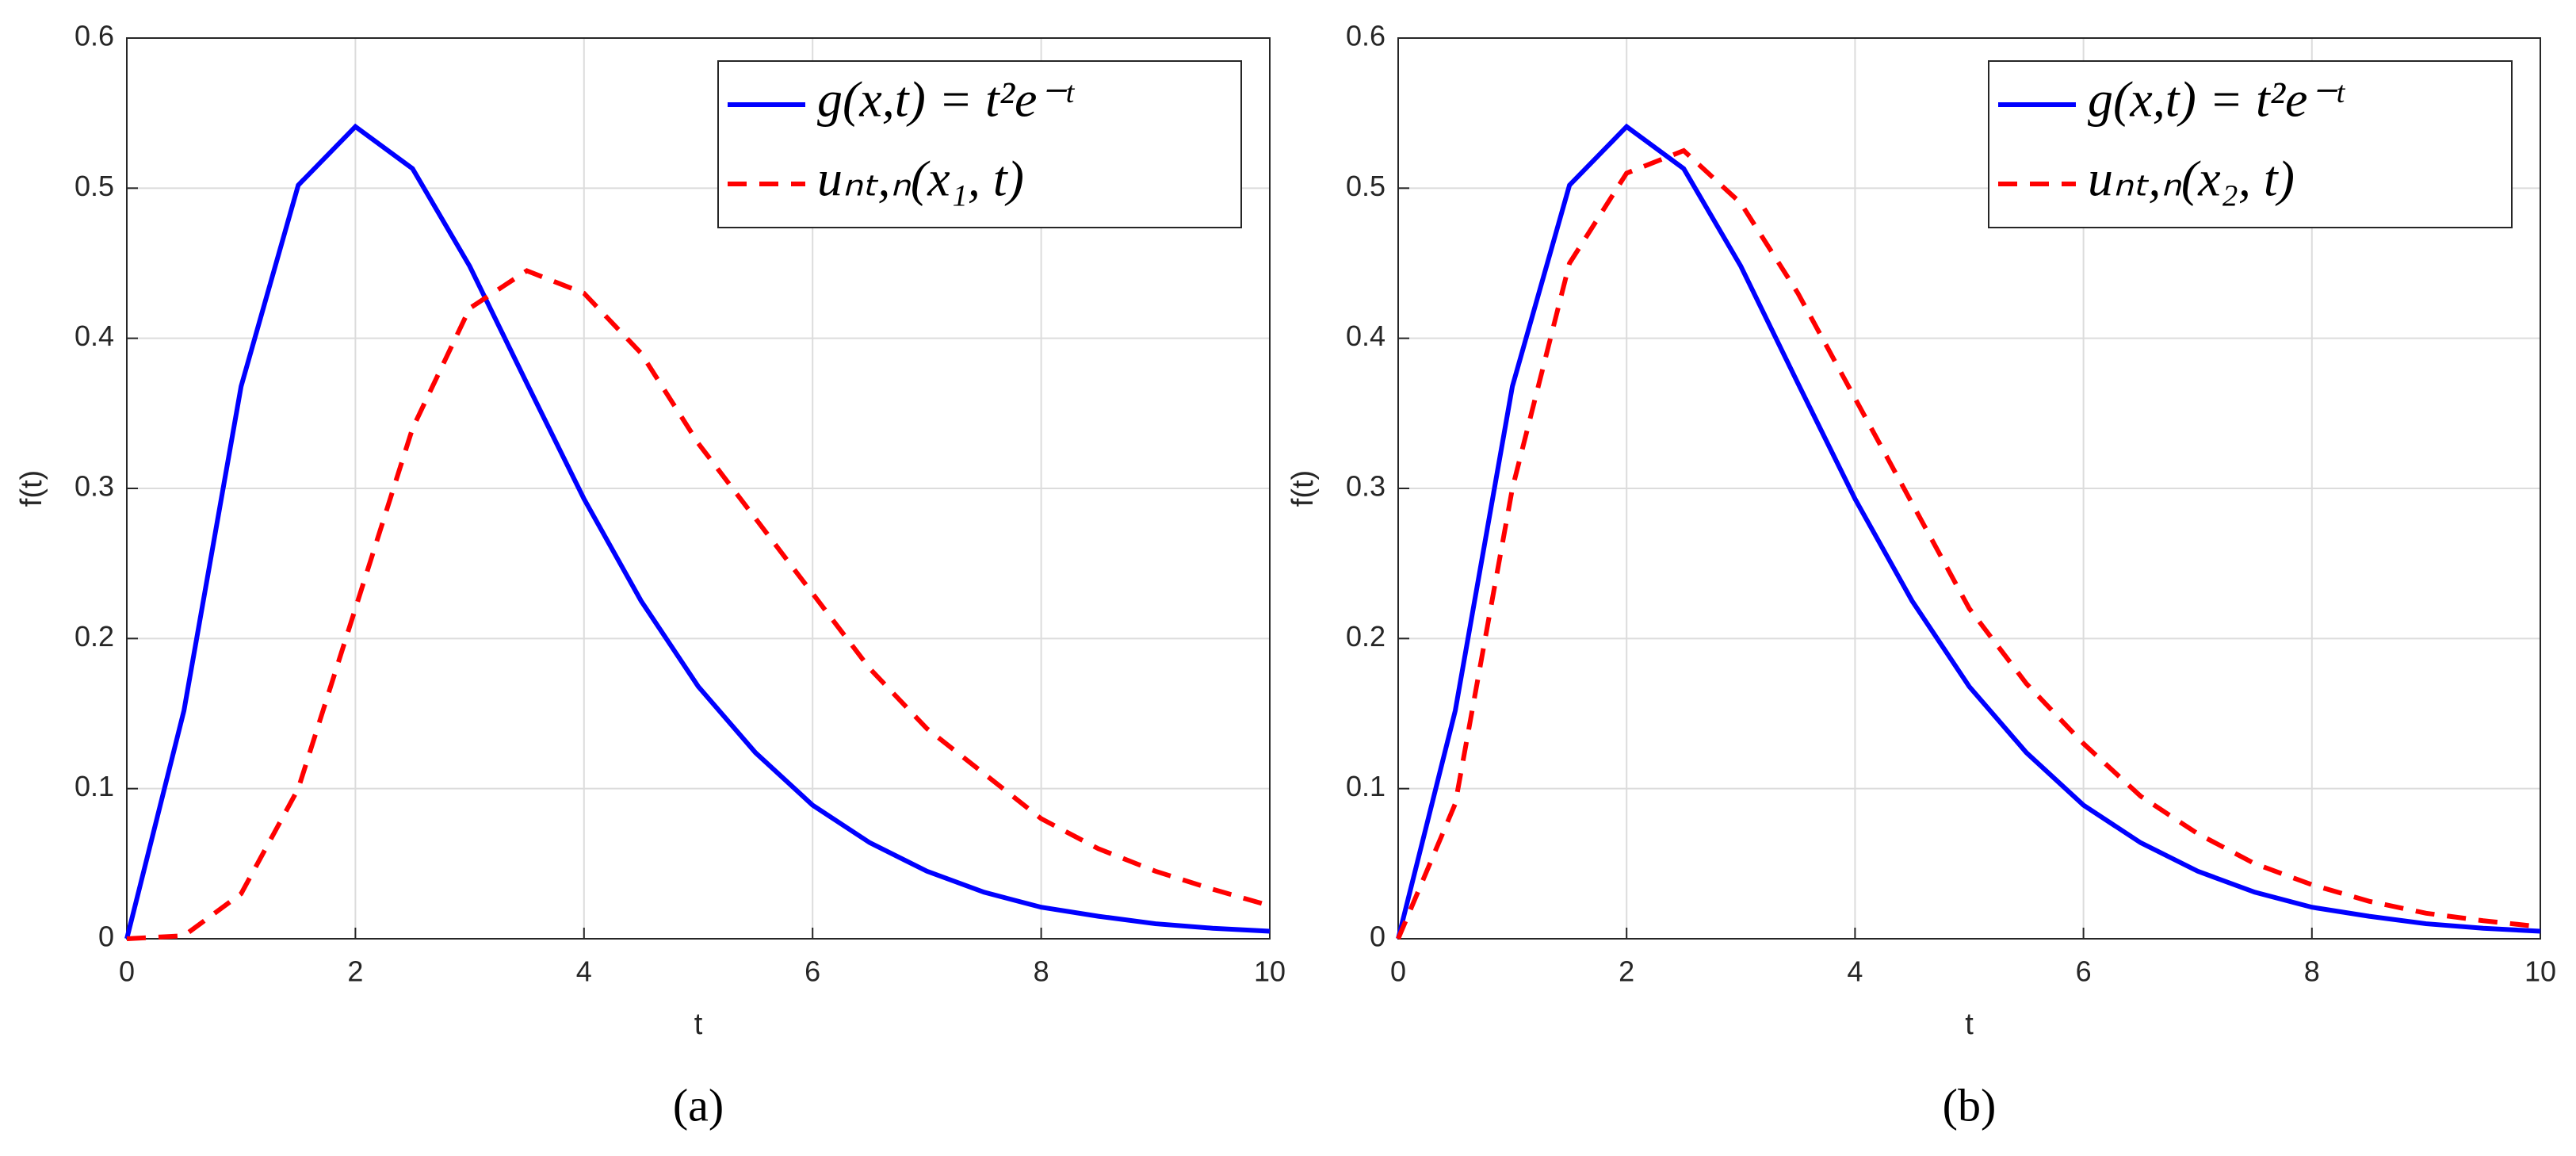 Image resolution: width=2576 pixels, height=1156 pixels. Describe the element at coordinates (1970, 1105) in the screenshot. I see `caption: (b)` at that location.